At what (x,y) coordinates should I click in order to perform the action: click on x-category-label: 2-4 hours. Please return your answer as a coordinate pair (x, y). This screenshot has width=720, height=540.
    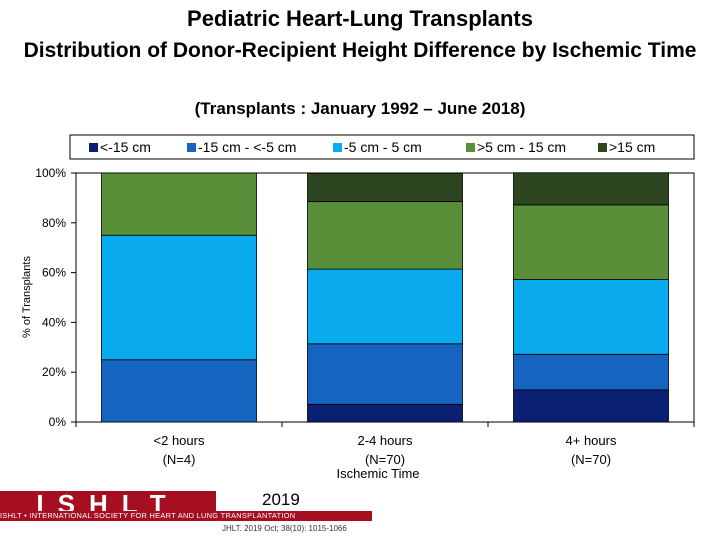
    Looking at the image, I should click on (385, 440).